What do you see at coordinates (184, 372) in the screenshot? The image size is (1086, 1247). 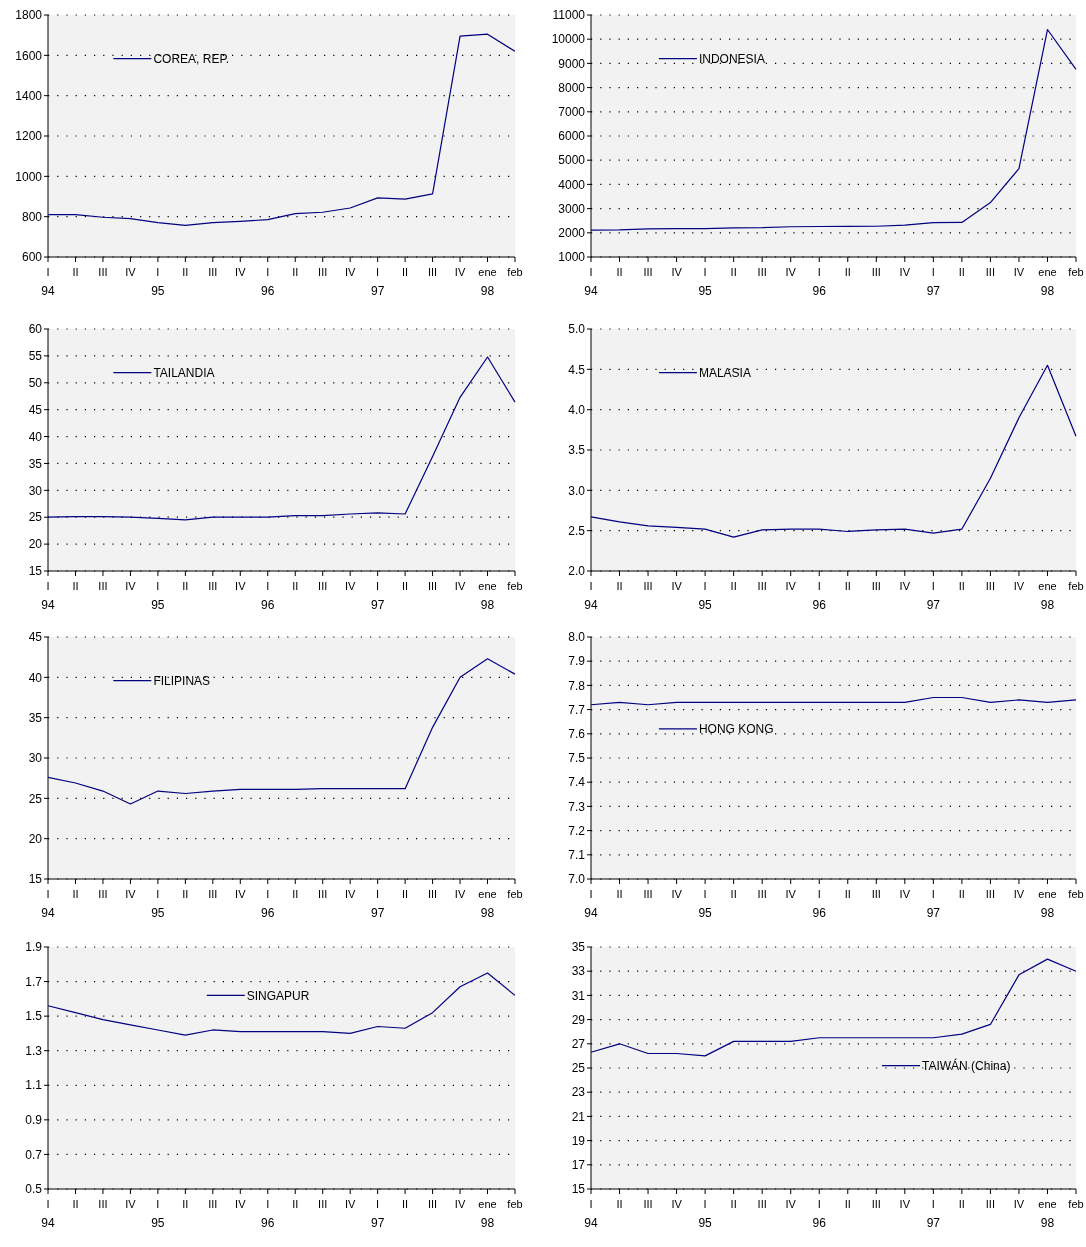 I see `legend-label: TAILANDIA` at bounding box center [184, 372].